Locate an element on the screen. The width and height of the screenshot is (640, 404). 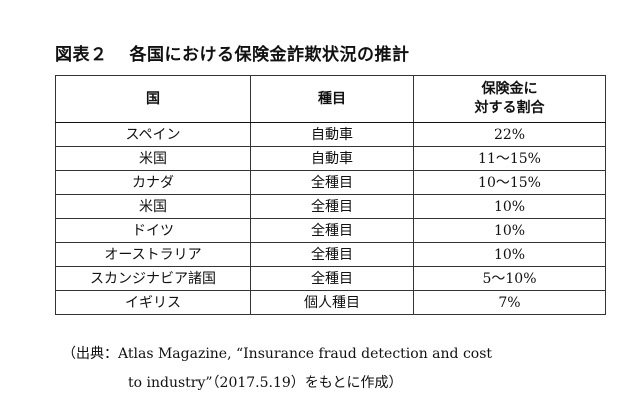
cell-country: オーストラリア is located at coordinates (153, 254).